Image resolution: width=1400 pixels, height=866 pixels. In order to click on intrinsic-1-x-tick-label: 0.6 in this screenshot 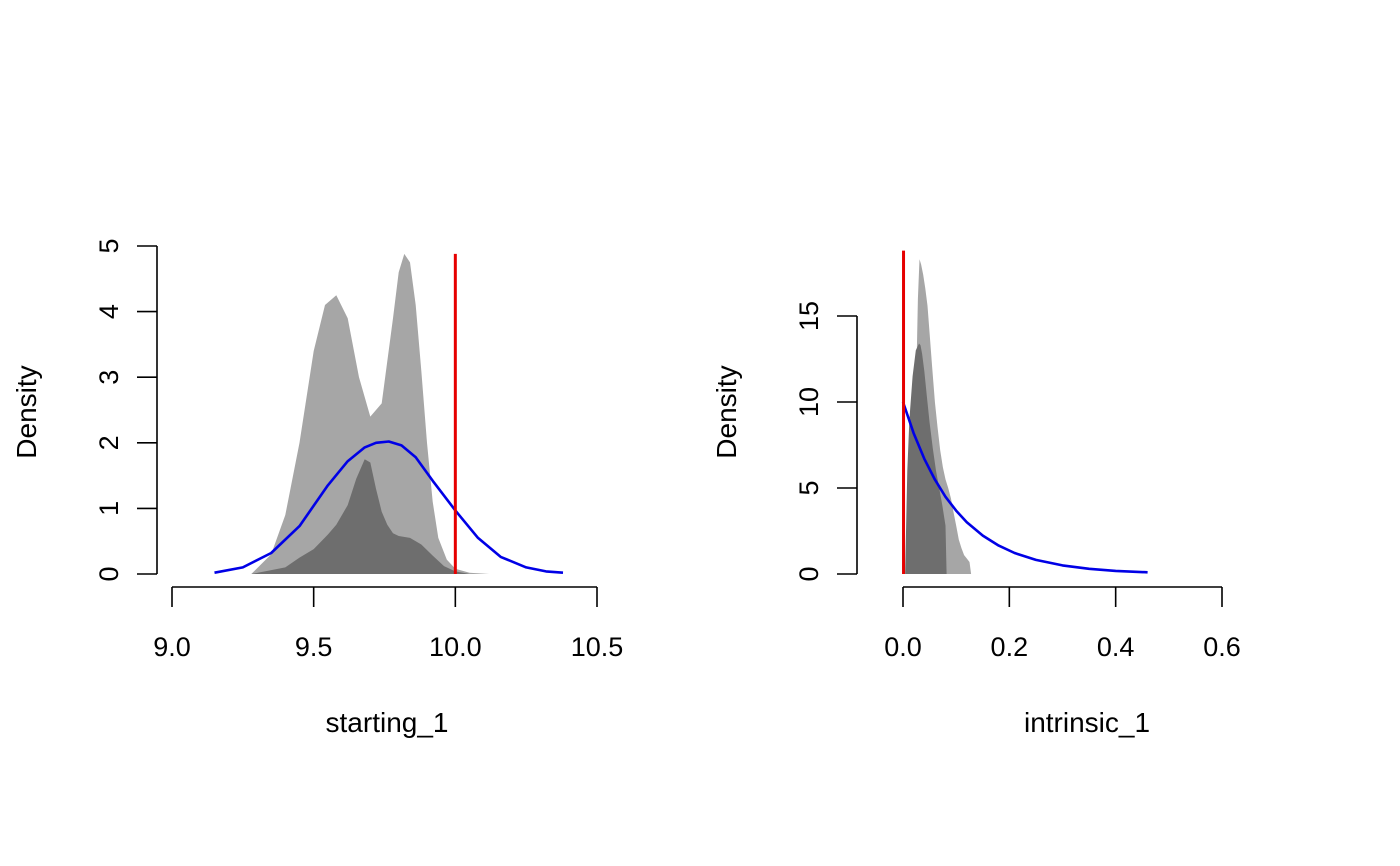, I will do `click(1222, 647)`.